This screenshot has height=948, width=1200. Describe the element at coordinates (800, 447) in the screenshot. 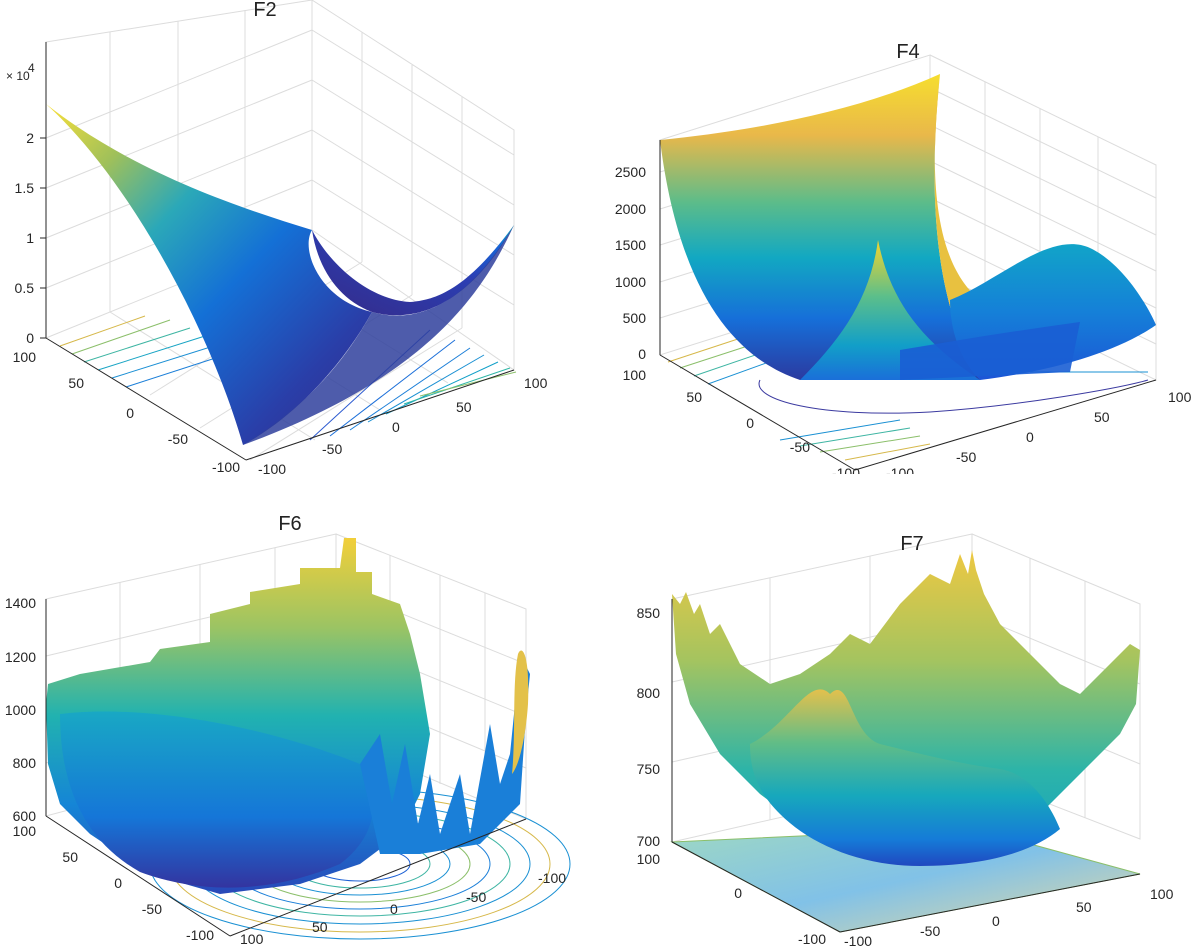

I see `f4-y-tick: -50` at that location.